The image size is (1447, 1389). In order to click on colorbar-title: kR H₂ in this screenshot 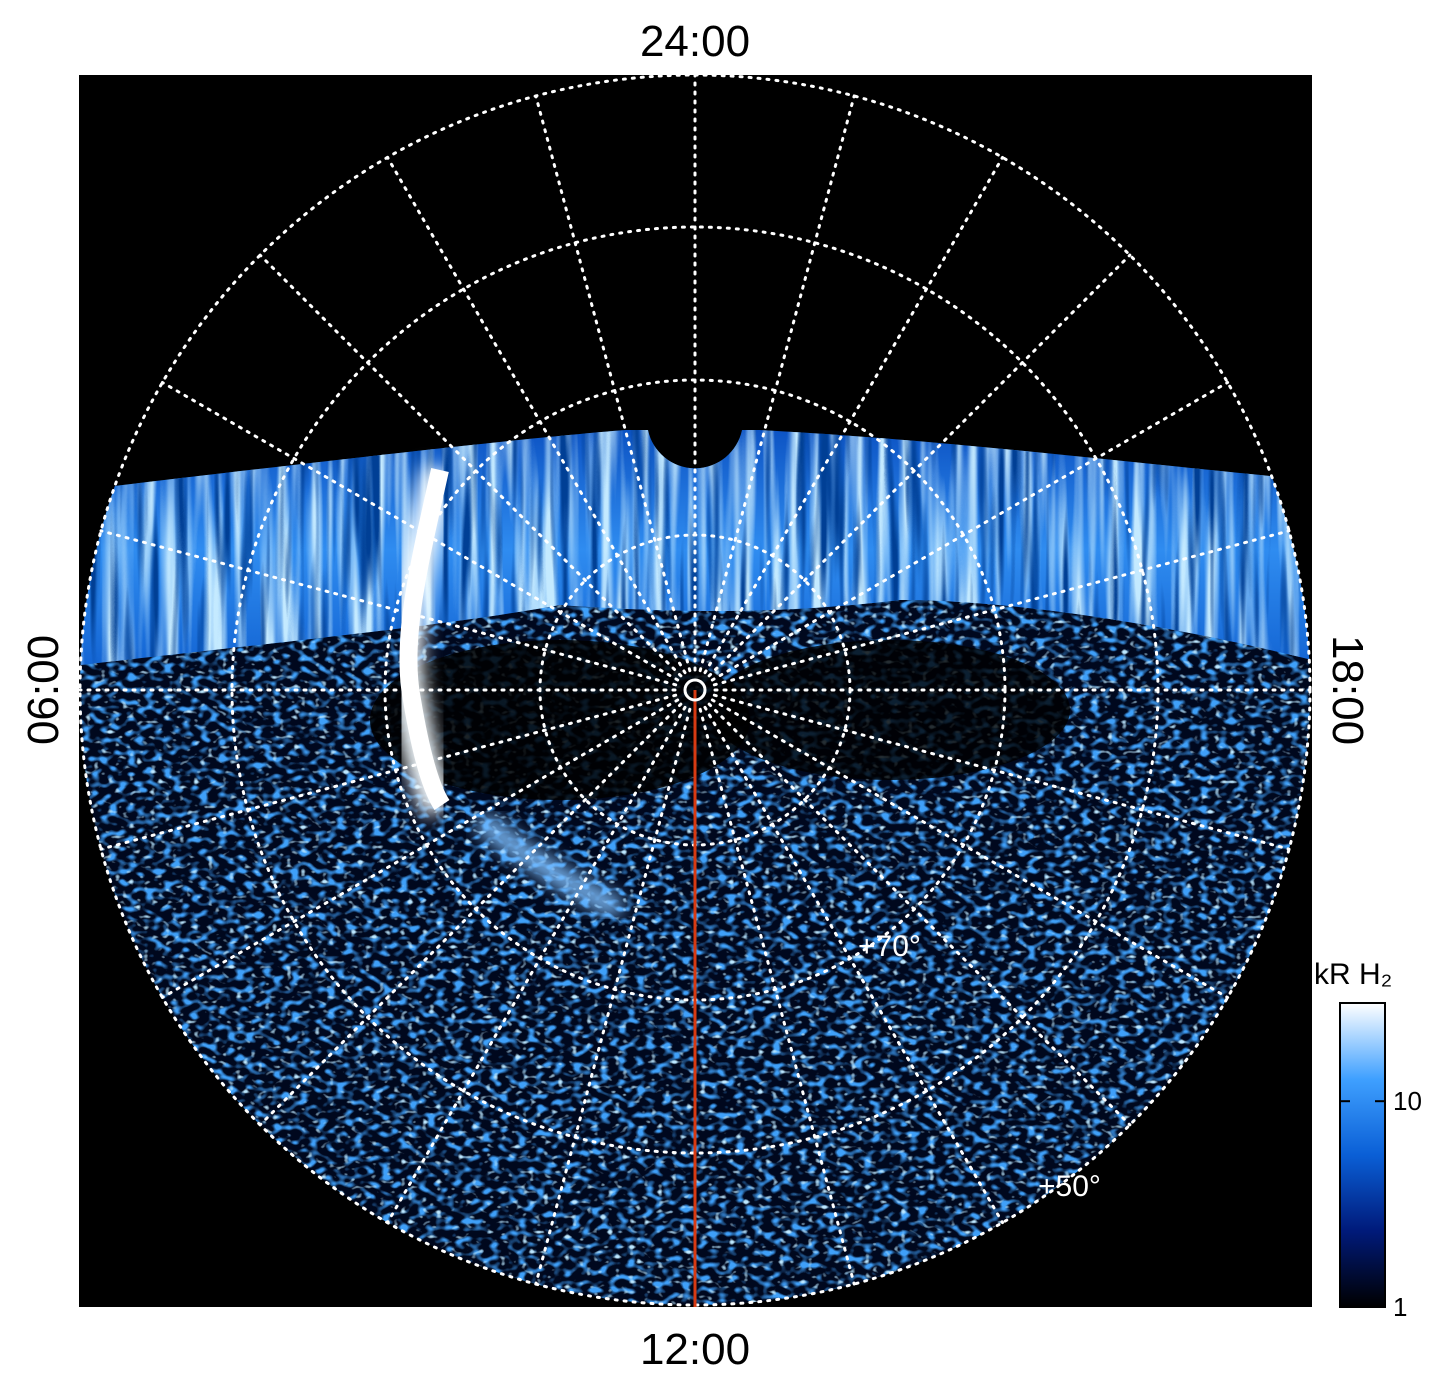, I will do `click(1353, 974)`.